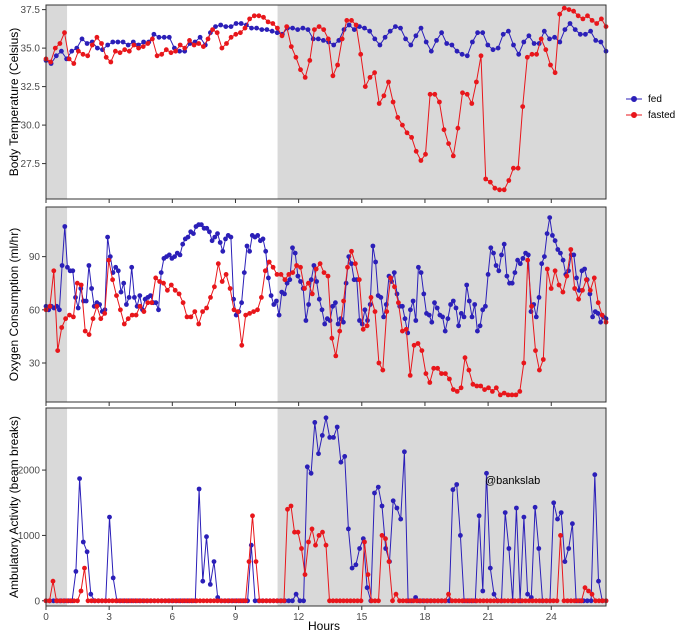 The width and height of the screenshot is (678, 644). I want to click on x-tick-label: 21, so click(489, 617).